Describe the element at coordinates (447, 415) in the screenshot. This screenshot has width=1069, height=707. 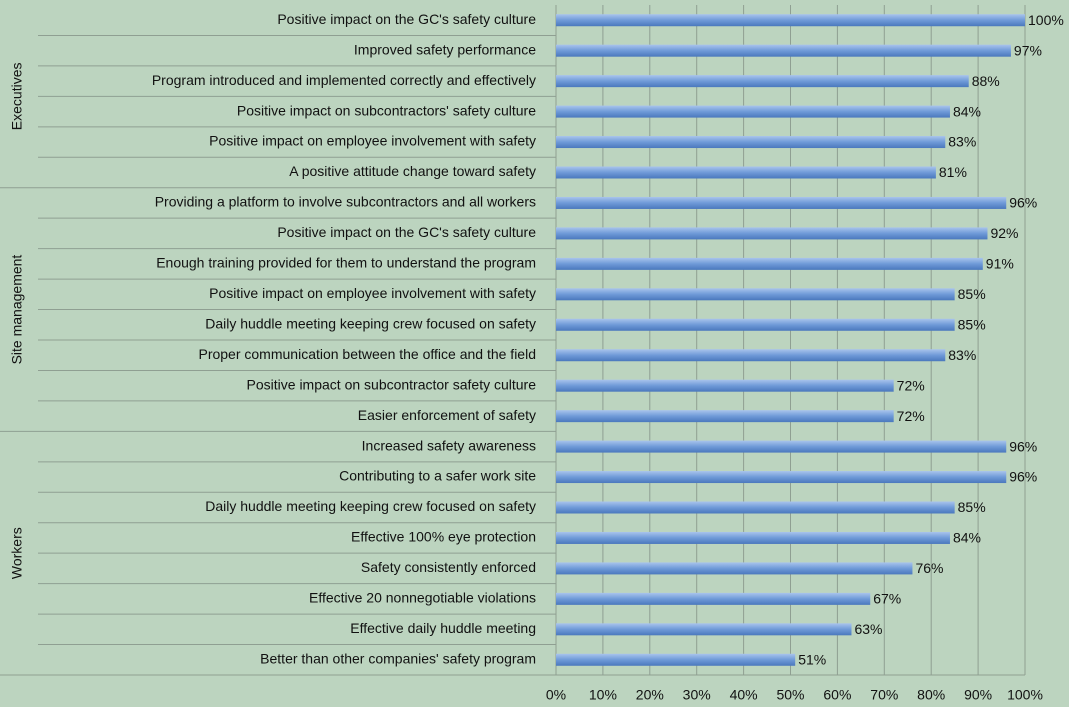
I see `y-tick-label: Easier enforcement of safety` at that location.